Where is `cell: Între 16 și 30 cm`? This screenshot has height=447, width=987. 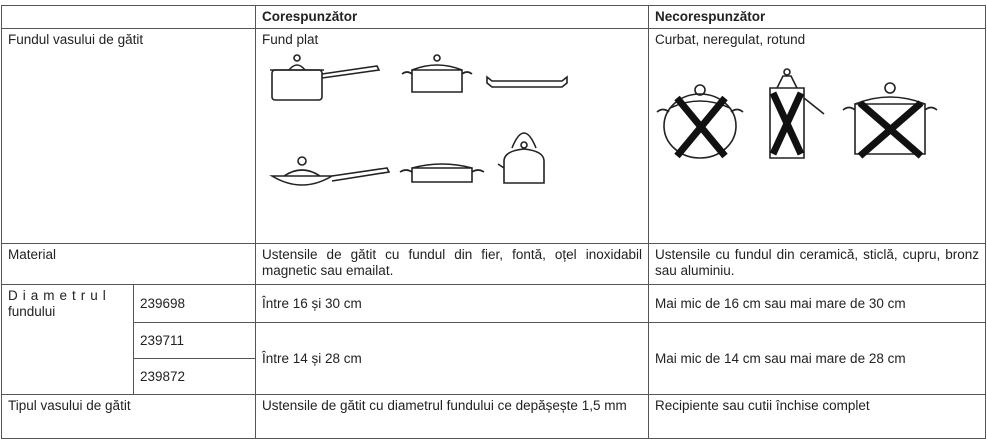 cell: Între 16 și 30 cm is located at coordinates (452, 303).